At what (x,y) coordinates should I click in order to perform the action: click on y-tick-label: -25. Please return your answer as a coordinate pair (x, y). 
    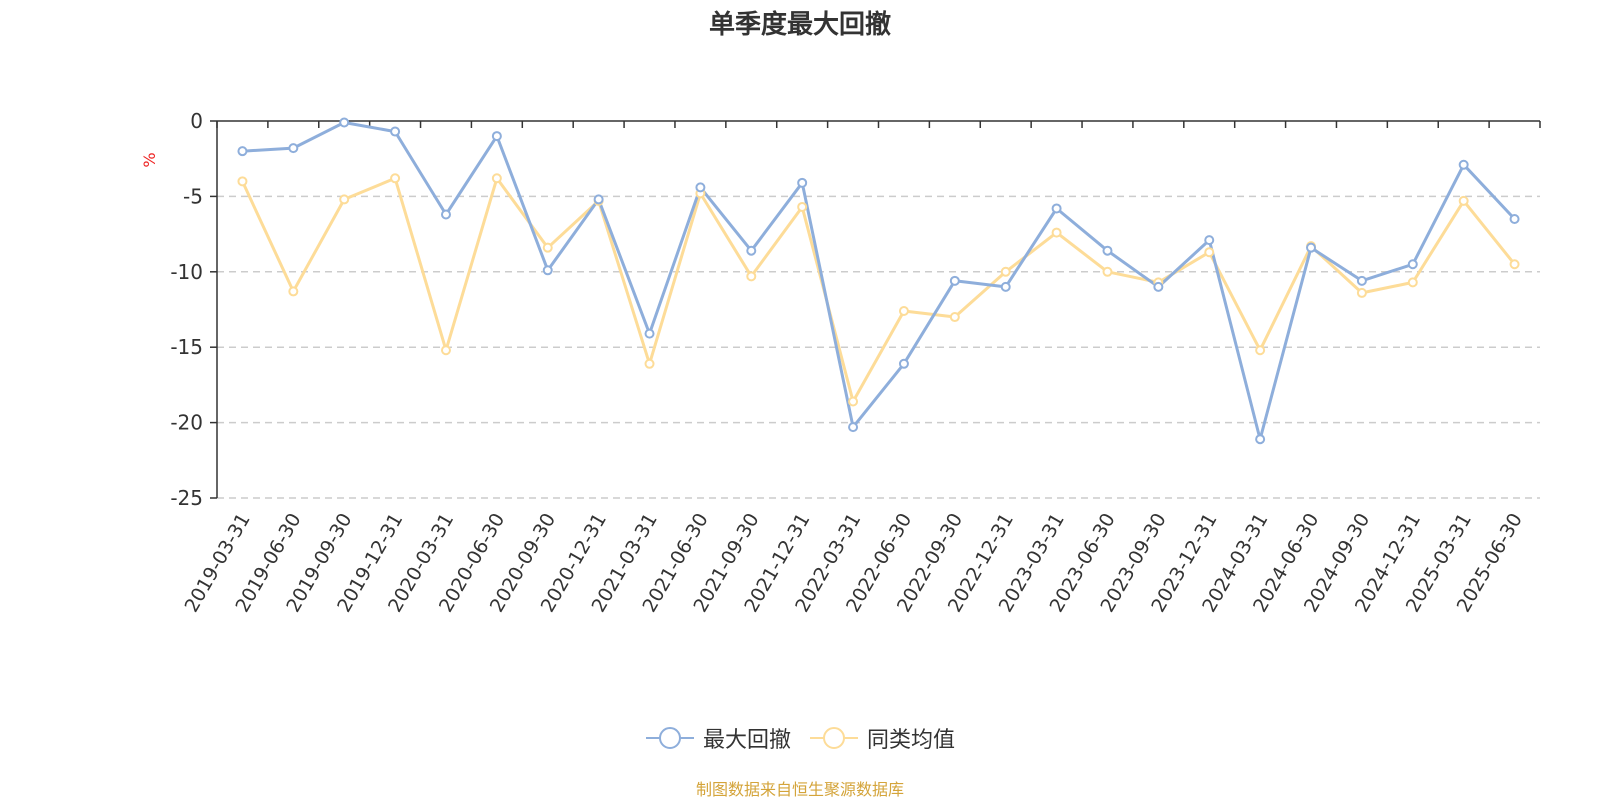
    Looking at the image, I should click on (186, 498).